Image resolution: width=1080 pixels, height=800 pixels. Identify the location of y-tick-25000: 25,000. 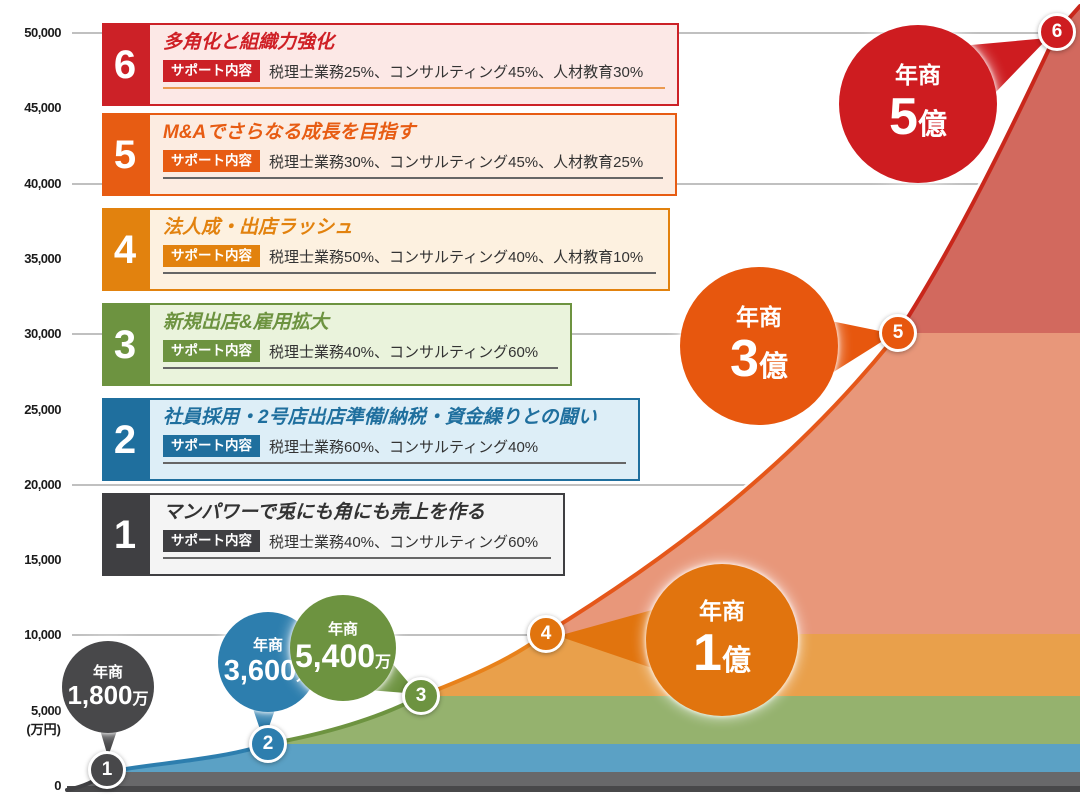
(42, 409).